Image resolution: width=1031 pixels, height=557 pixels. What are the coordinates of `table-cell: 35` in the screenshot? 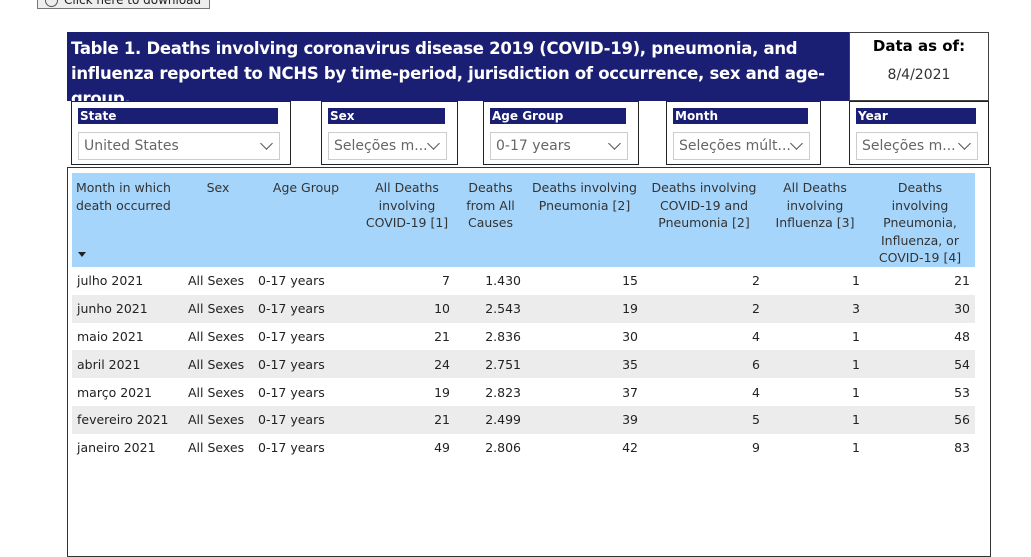 It's located at (584, 364).